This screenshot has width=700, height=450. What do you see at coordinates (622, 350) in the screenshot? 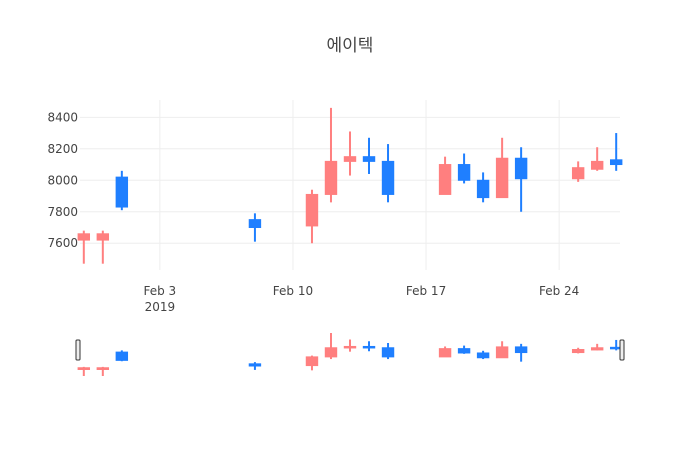
I see `range-slider-right-handle` at bounding box center [622, 350].